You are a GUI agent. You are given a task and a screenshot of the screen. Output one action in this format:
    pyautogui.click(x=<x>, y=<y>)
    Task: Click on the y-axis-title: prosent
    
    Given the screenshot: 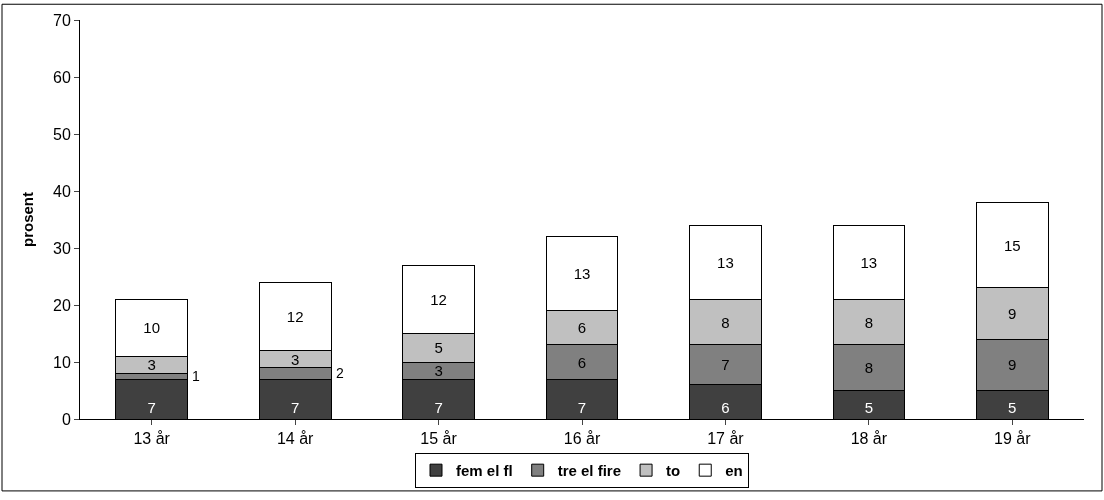 What is the action you would take?
    pyautogui.click(x=28, y=219)
    